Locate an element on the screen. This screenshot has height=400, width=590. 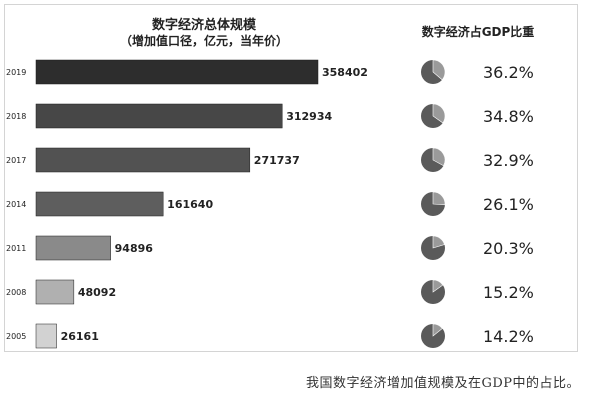
bar-value-label-2008: 48092 is located at coordinates (97, 292).